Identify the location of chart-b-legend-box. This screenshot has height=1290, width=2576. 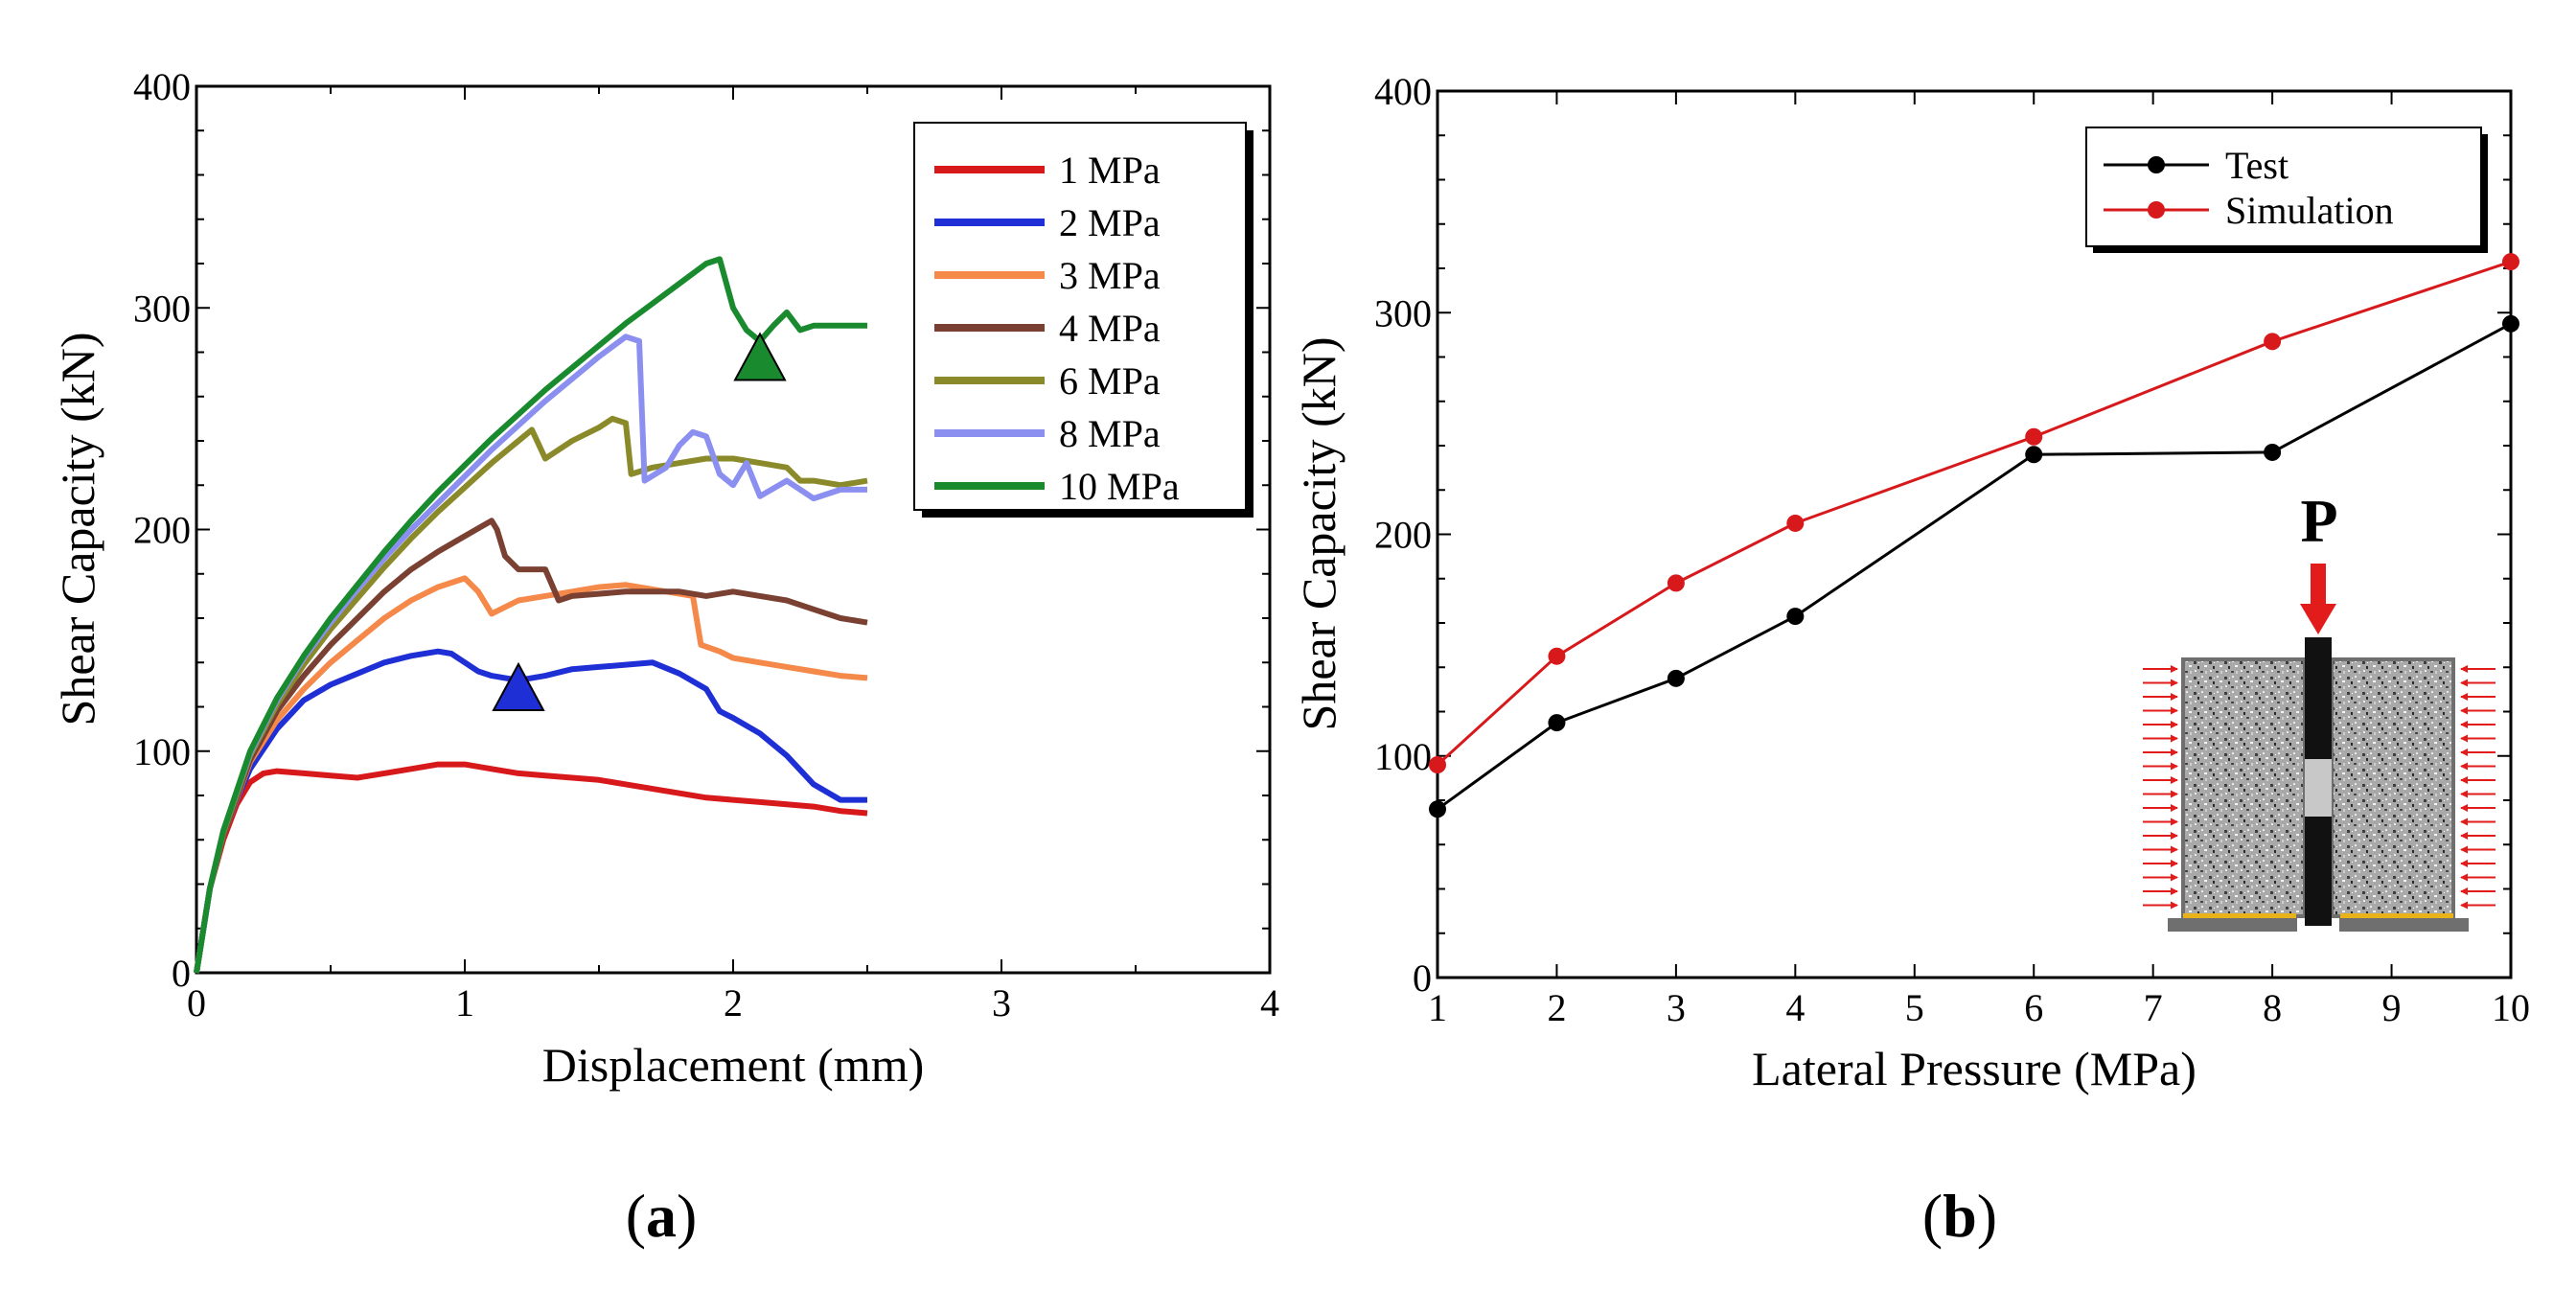
(2283, 187).